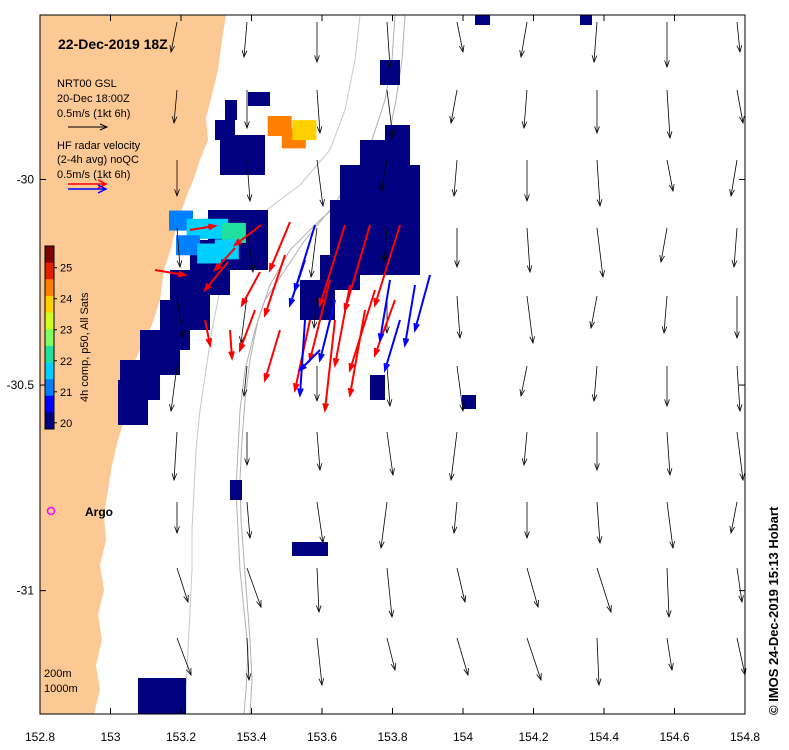 The width and height of the screenshot is (789, 750). What do you see at coordinates (88, 186) in the screenshot?
I see `radar-legend-arrow` at bounding box center [88, 186].